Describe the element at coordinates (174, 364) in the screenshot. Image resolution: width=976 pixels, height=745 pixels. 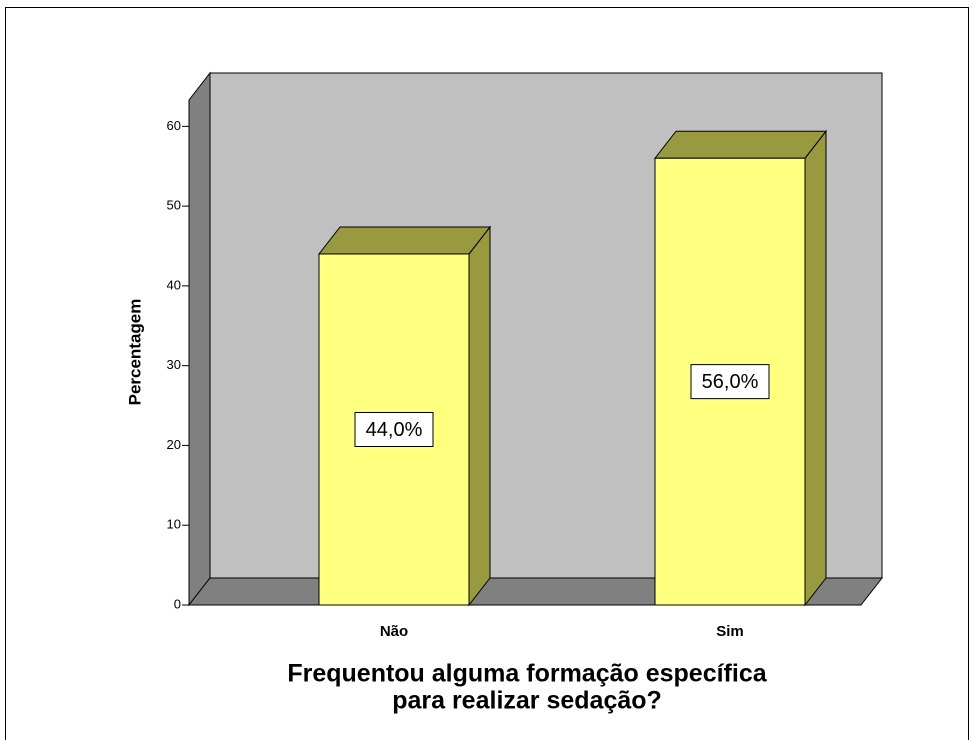
I see `y-tick-label: 30` at that location.